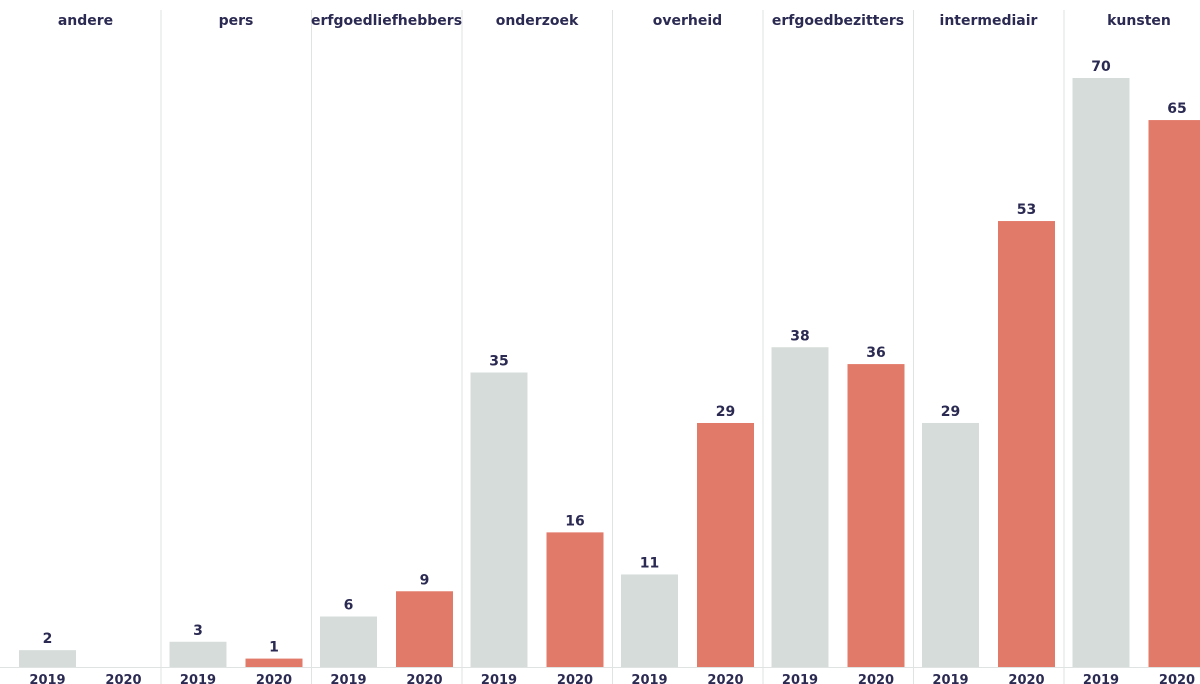 The width and height of the screenshot is (1200, 684). What do you see at coordinates (1176, 109) in the screenshot?
I see `value-label-kunsten-2020: 65` at bounding box center [1176, 109].